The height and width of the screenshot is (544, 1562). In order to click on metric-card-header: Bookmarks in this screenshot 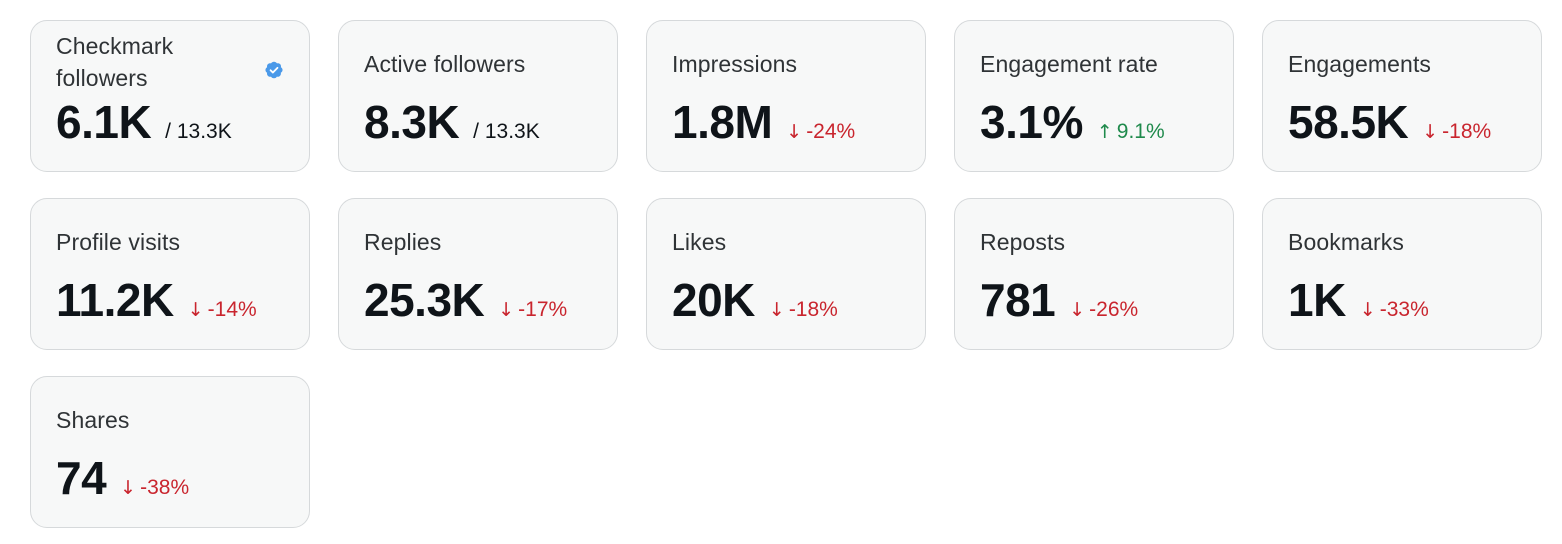, I will do `click(1402, 242)`.